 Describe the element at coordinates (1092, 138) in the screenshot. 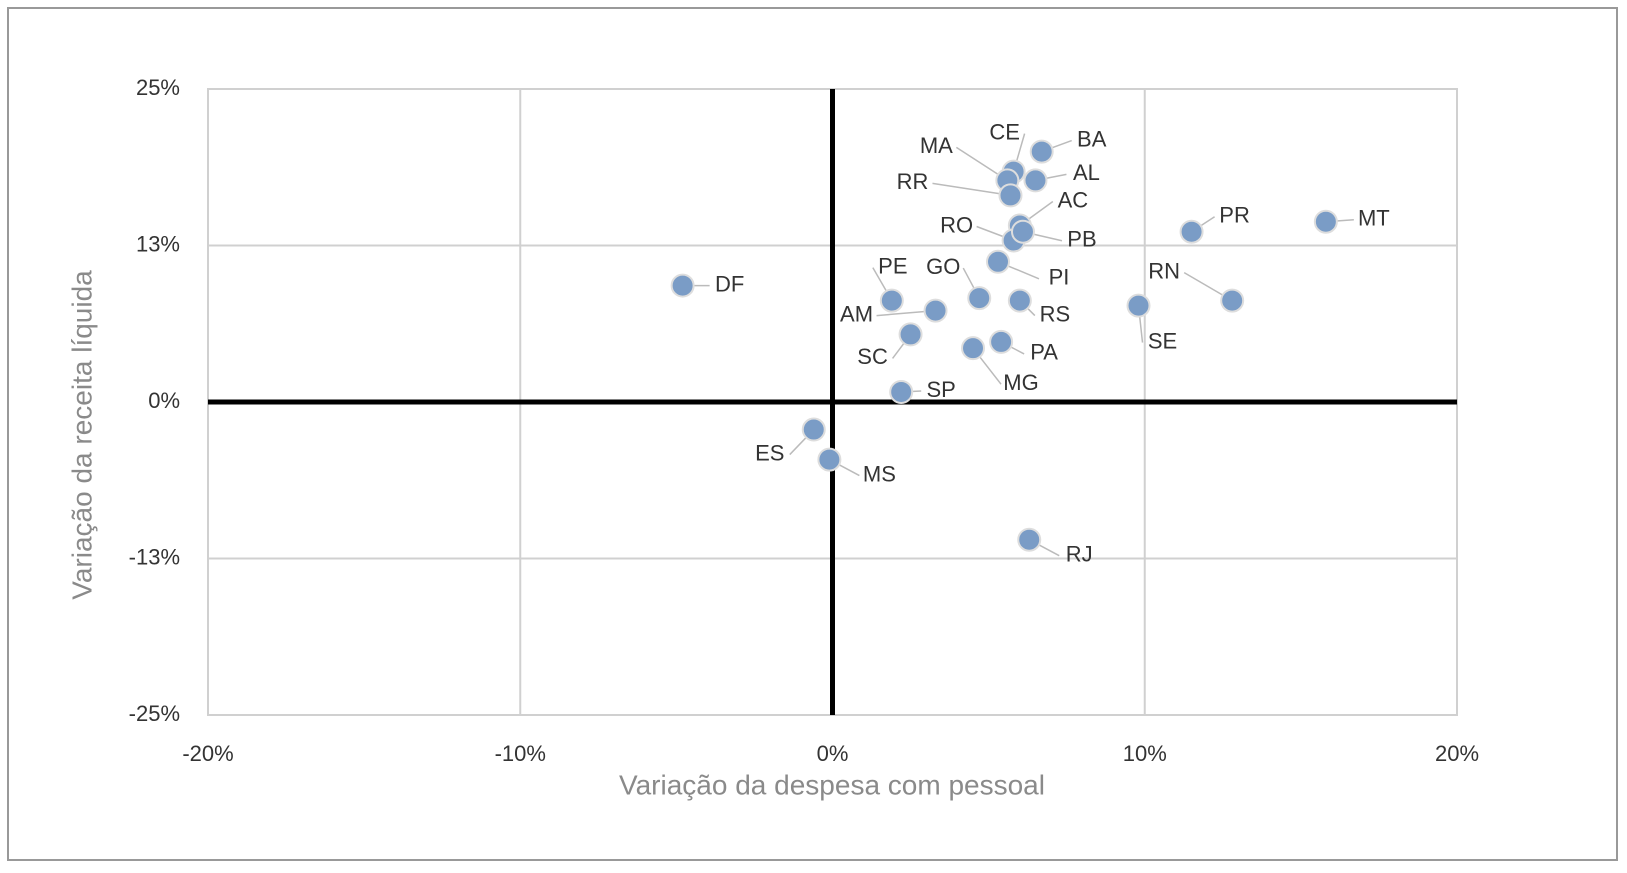

I see `point-label: BA` at that location.